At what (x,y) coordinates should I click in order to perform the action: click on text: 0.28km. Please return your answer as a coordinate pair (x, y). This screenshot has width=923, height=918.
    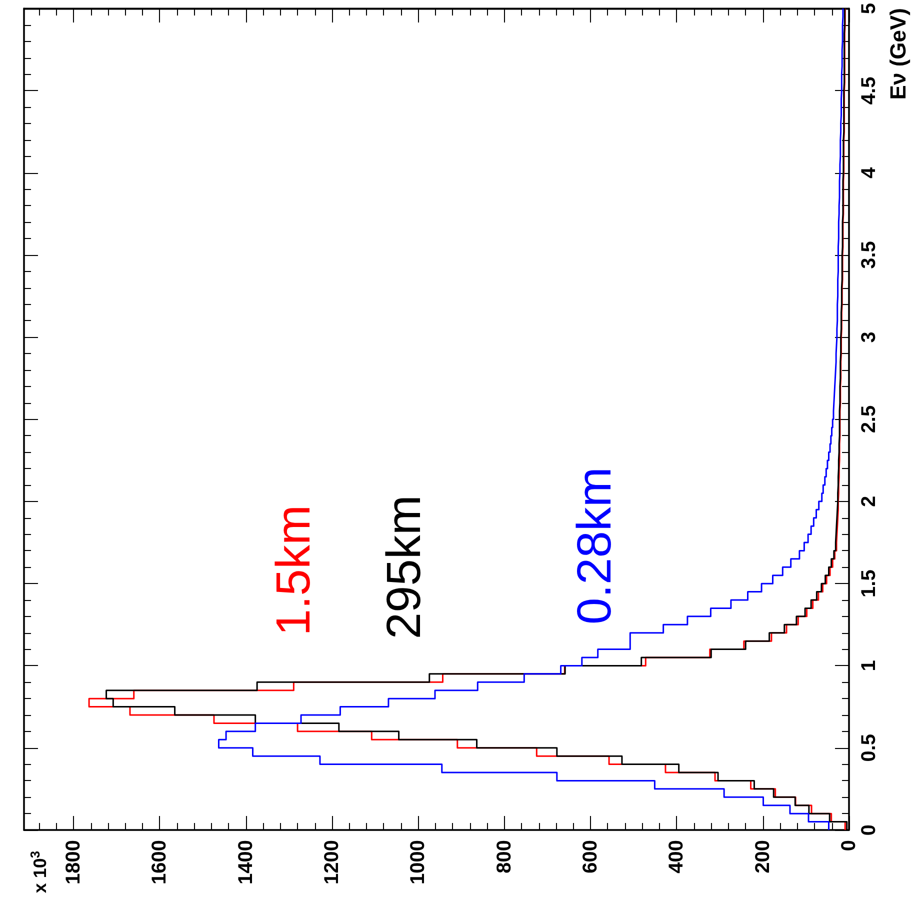
    Looking at the image, I should click on (595, 545).